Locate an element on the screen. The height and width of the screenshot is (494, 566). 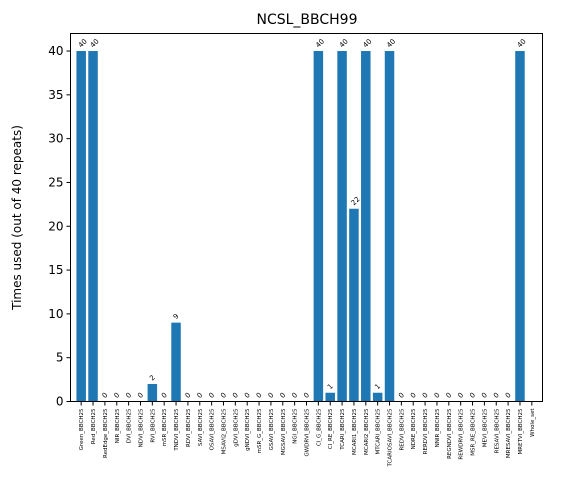
bar-tcari-bbch25 is located at coordinates (342, 226).